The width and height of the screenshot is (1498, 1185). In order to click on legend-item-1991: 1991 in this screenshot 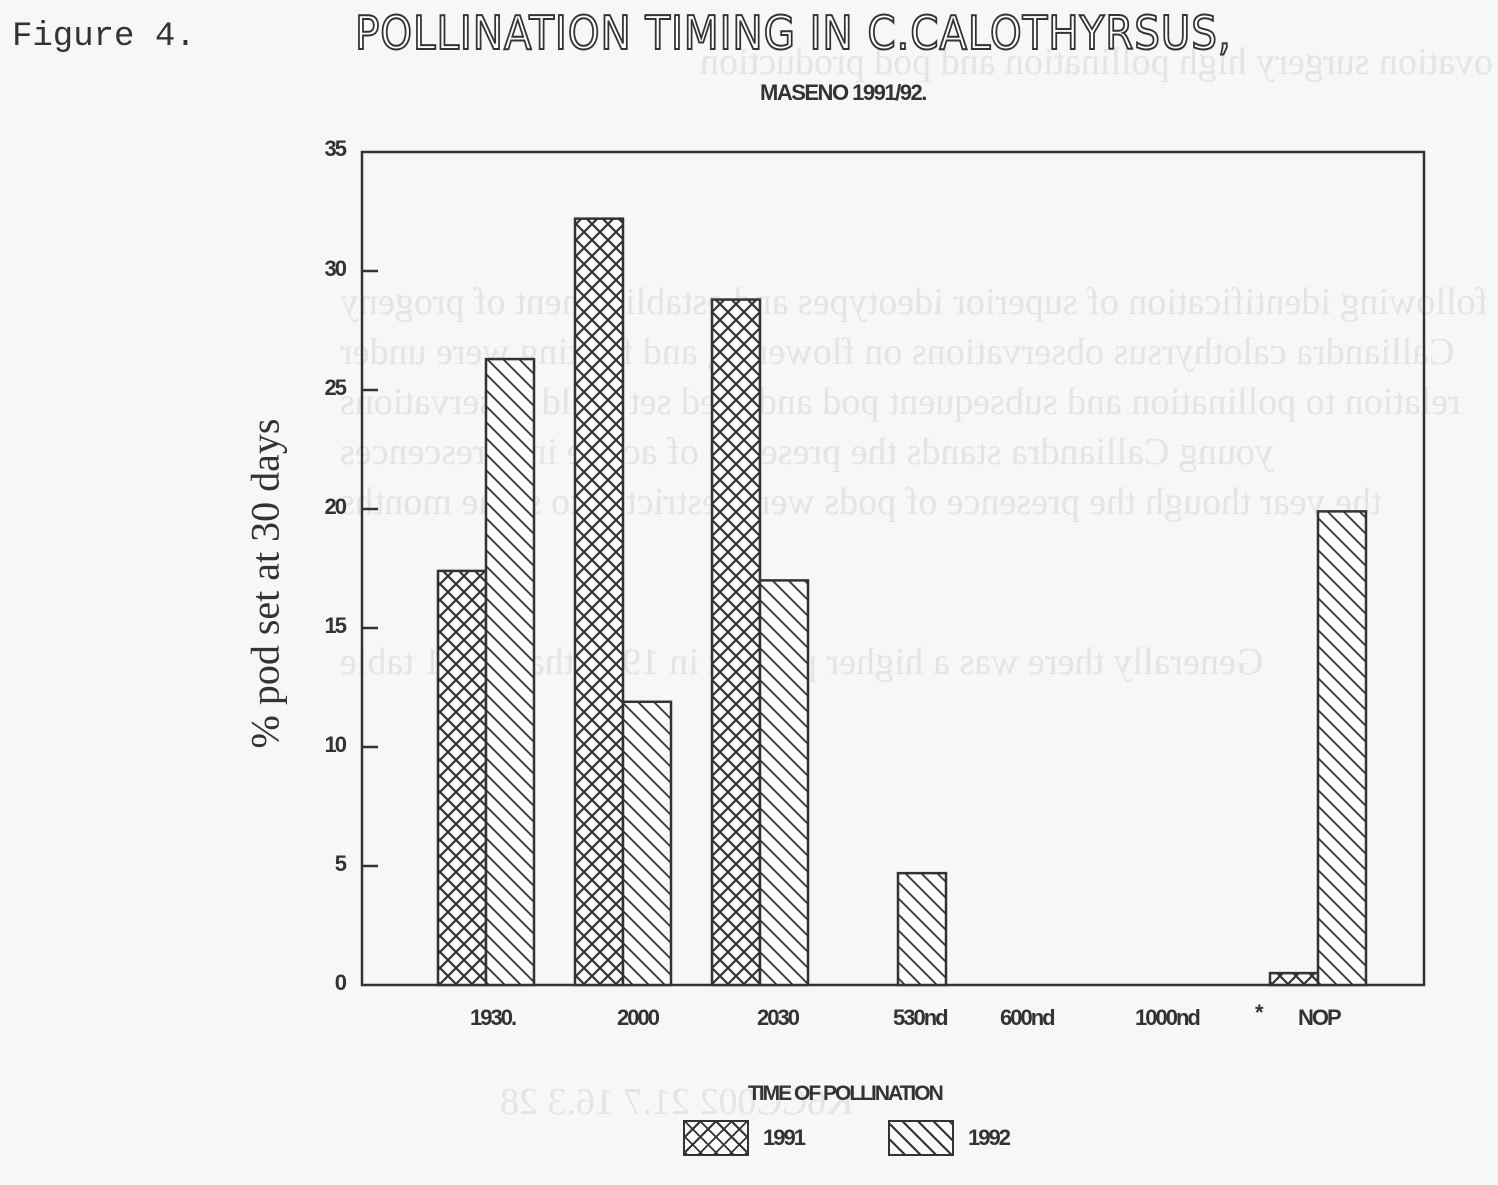, I will do `click(744, 1138)`.